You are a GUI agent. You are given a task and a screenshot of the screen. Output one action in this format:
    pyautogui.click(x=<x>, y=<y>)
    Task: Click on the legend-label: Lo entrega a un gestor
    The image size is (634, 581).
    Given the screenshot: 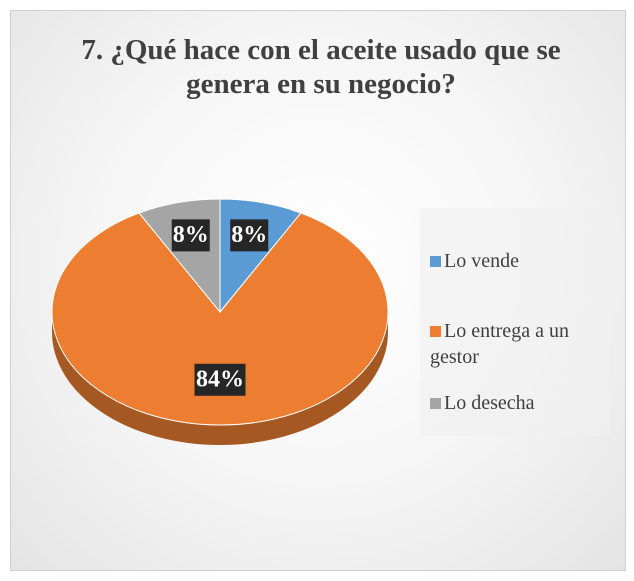 What is the action you would take?
    pyautogui.click(x=499, y=344)
    